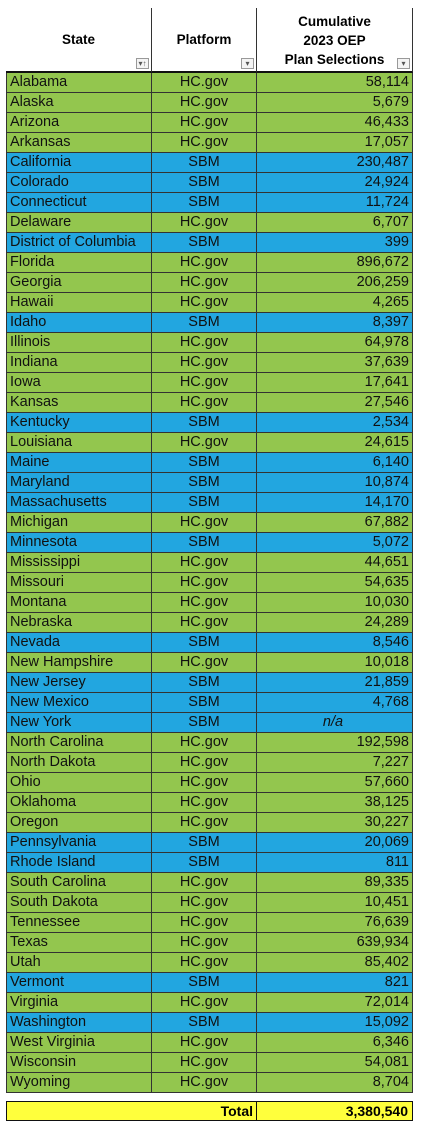  What do you see at coordinates (79, 703) in the screenshot?
I see `state-cell: New Mexico` at bounding box center [79, 703].